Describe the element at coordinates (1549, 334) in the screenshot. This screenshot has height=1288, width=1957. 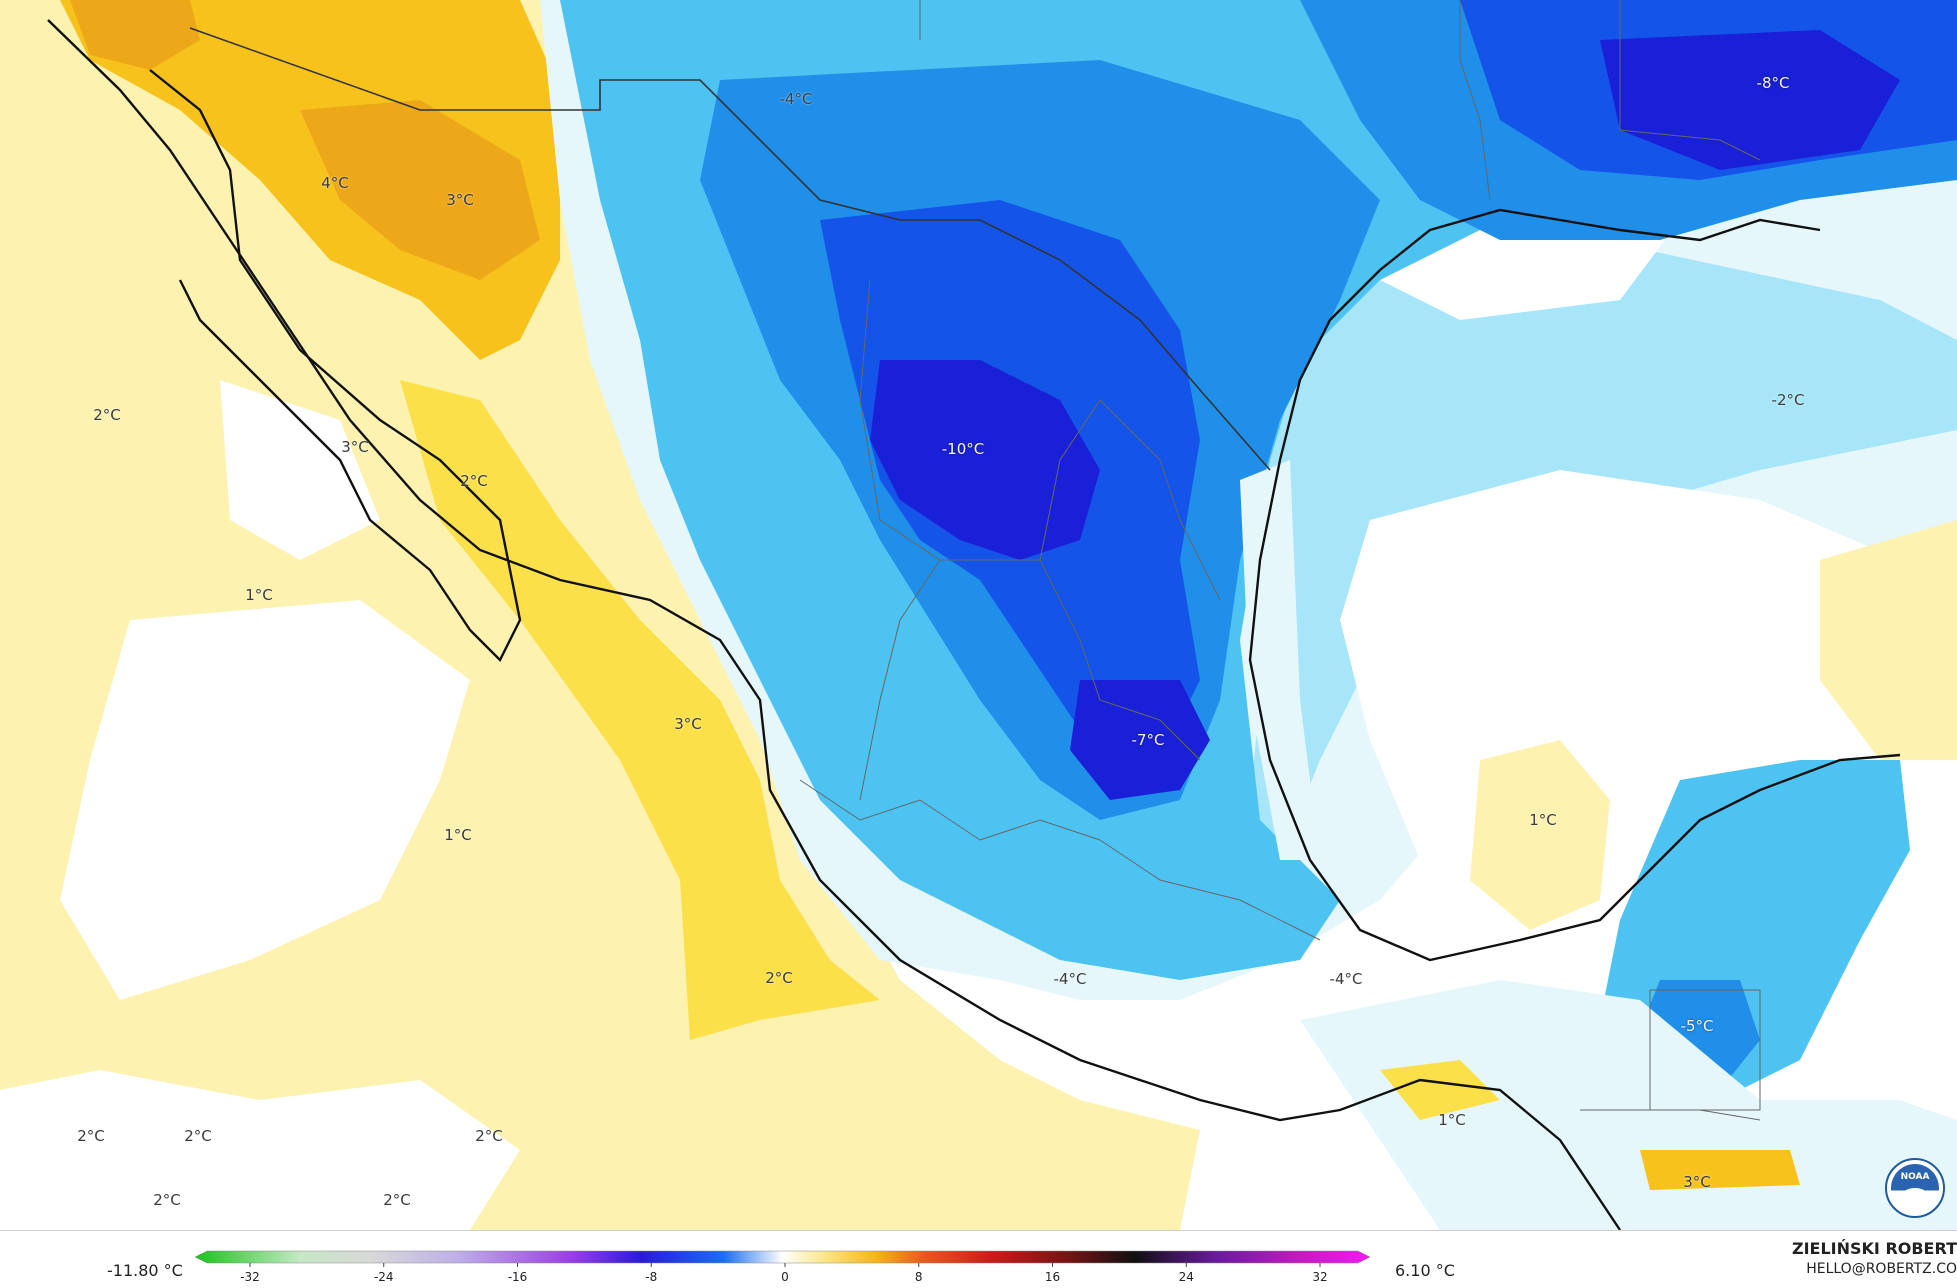
I see `texas-coastline` at that location.